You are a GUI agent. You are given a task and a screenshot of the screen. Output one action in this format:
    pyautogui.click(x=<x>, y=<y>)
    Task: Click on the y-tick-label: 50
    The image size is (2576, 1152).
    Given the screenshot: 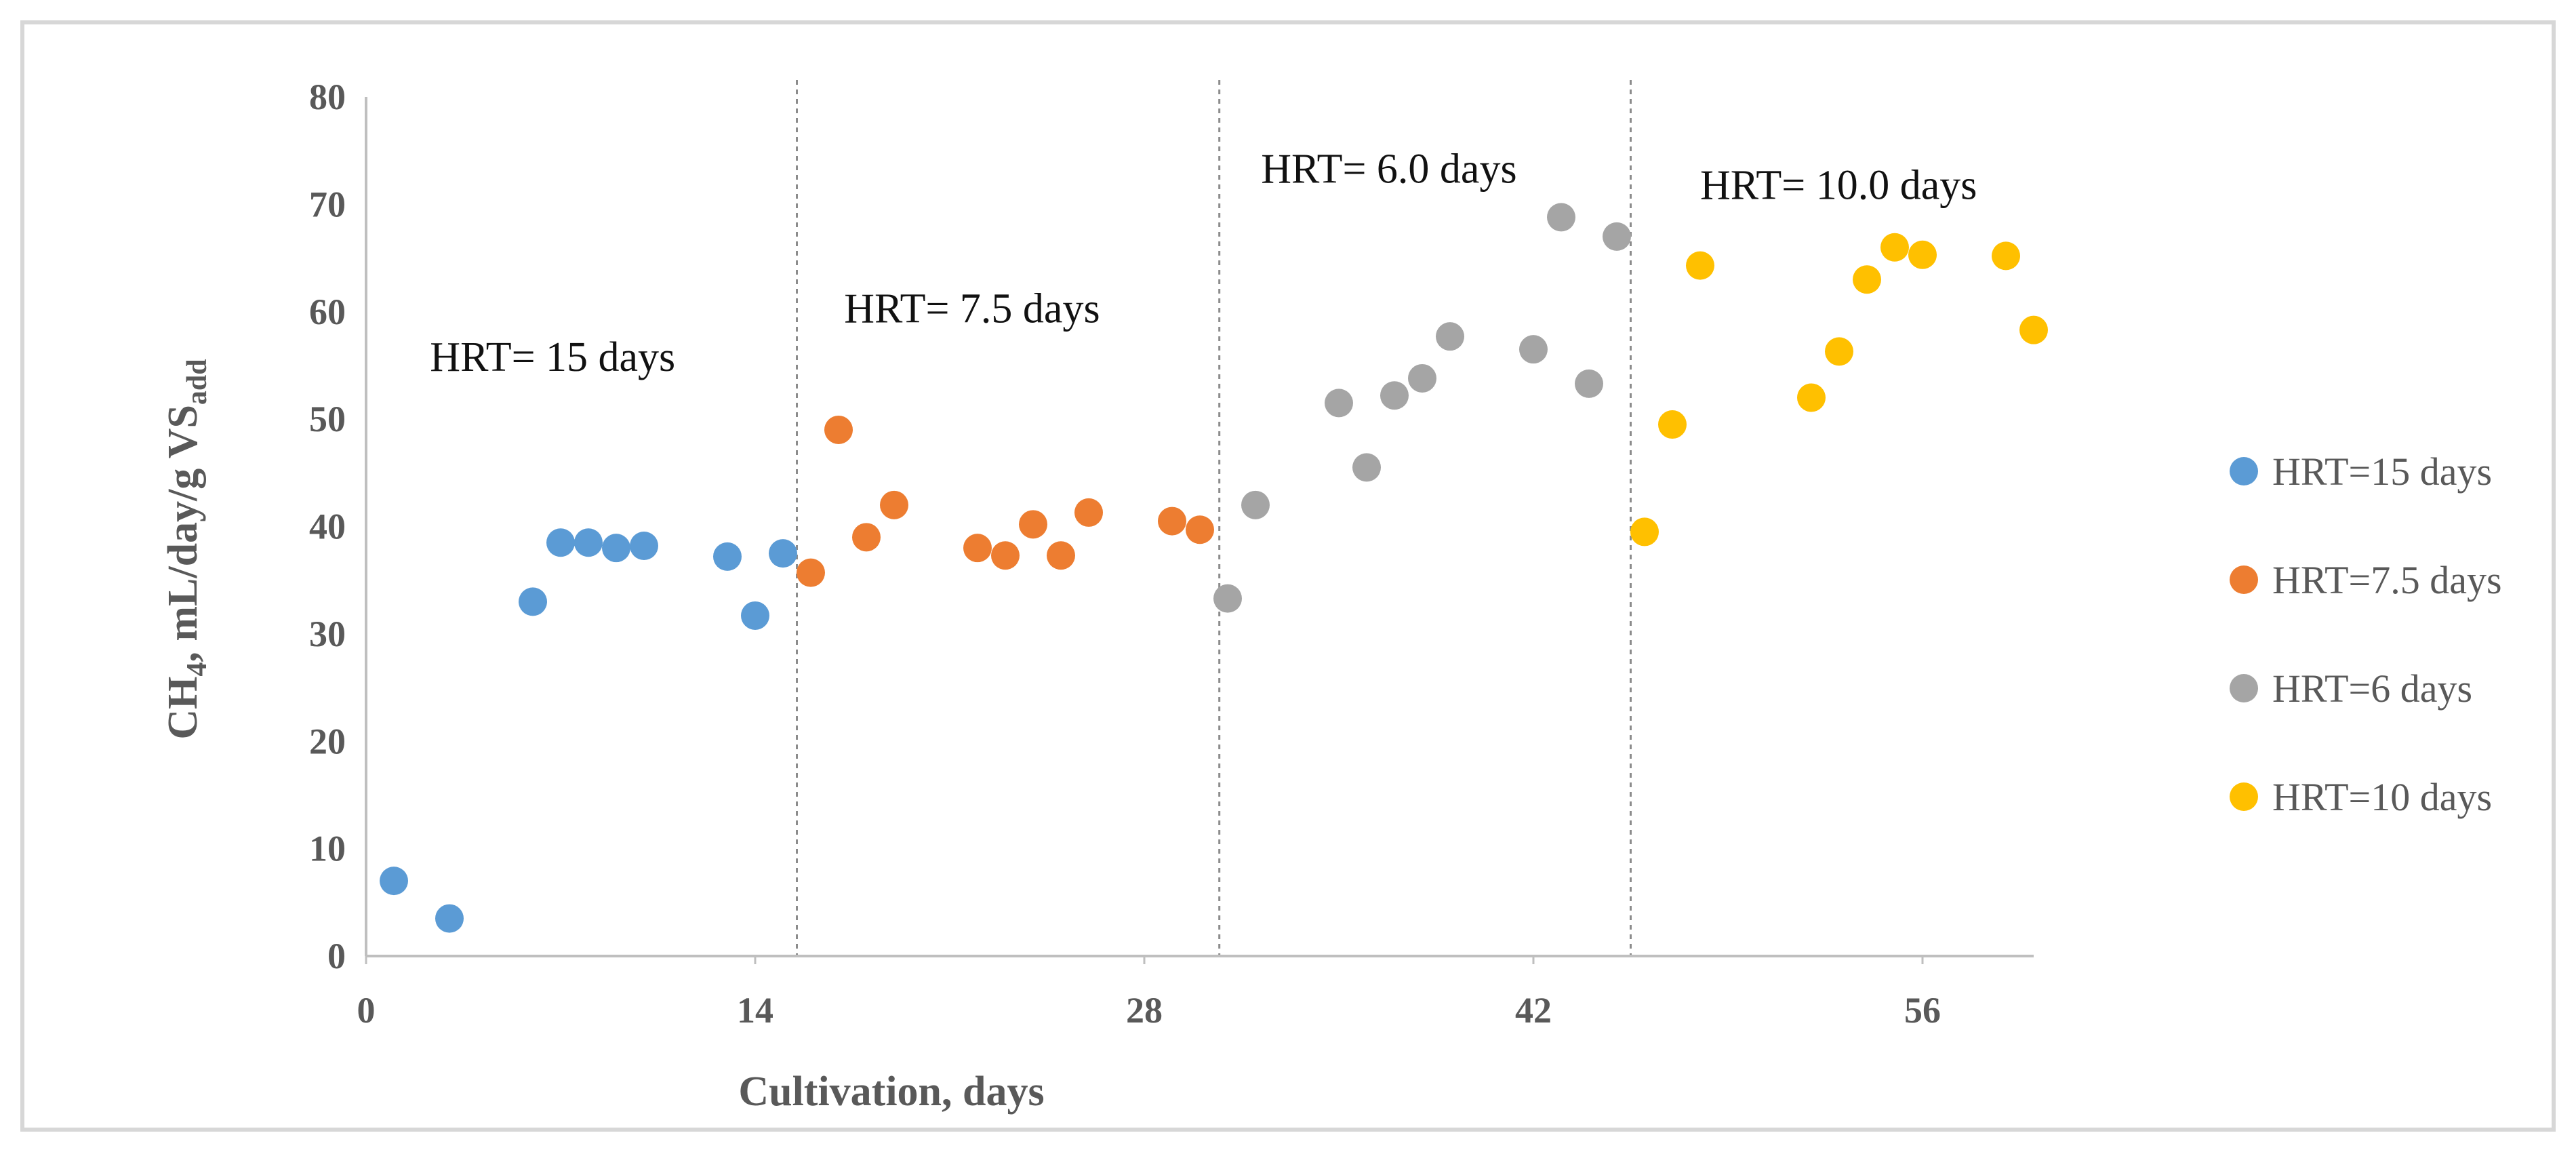 What is the action you would take?
    pyautogui.click(x=327, y=419)
    